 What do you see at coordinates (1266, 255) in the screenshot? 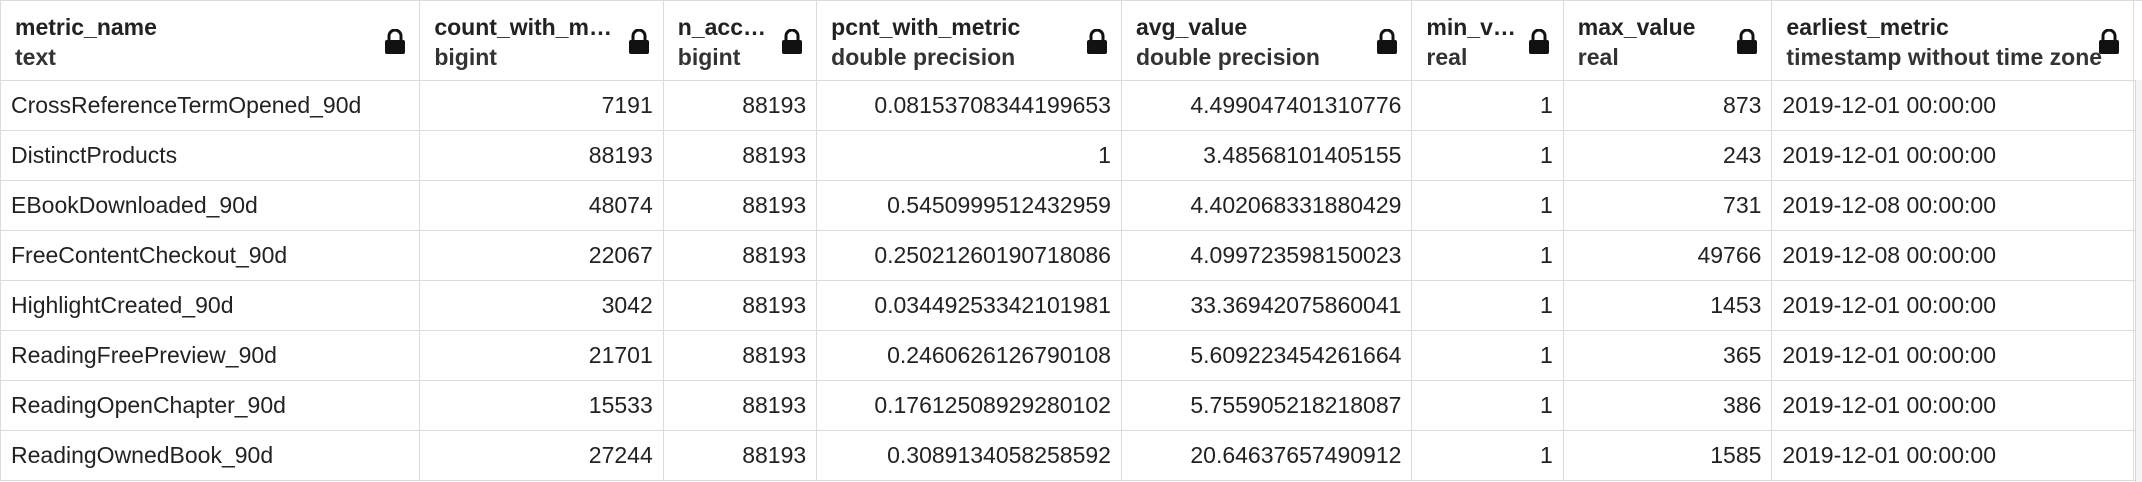
I see `cell-avg-value: 4.099723598150023` at bounding box center [1266, 255].